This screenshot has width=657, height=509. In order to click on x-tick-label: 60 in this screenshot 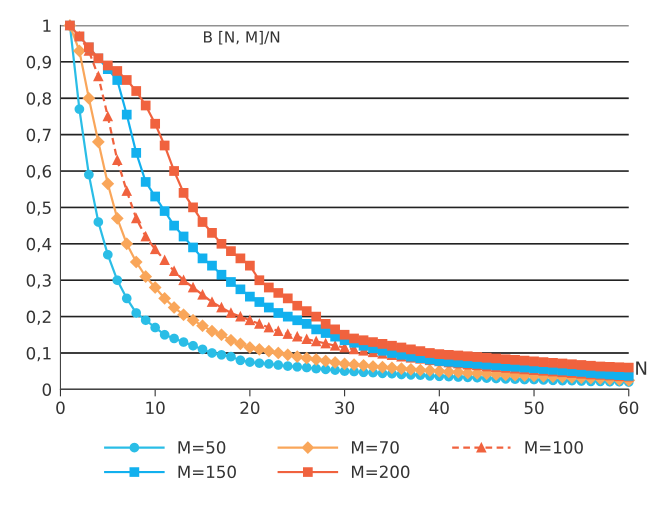, I will do `click(628, 407)`.